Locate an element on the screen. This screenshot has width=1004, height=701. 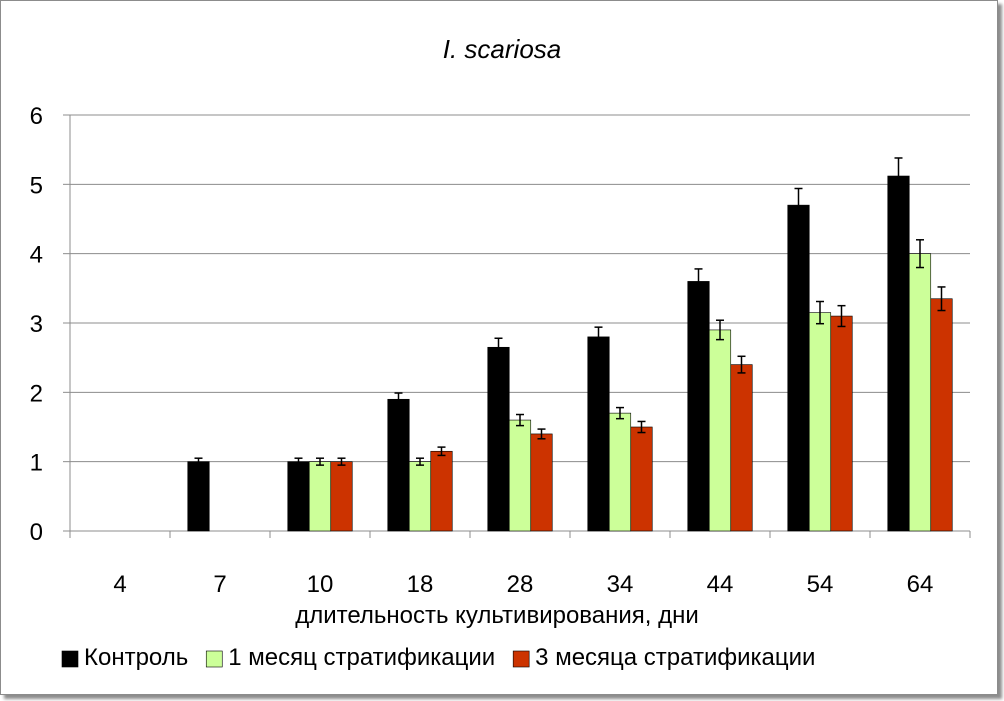
x-tick-label: 64 is located at coordinates (920, 584).